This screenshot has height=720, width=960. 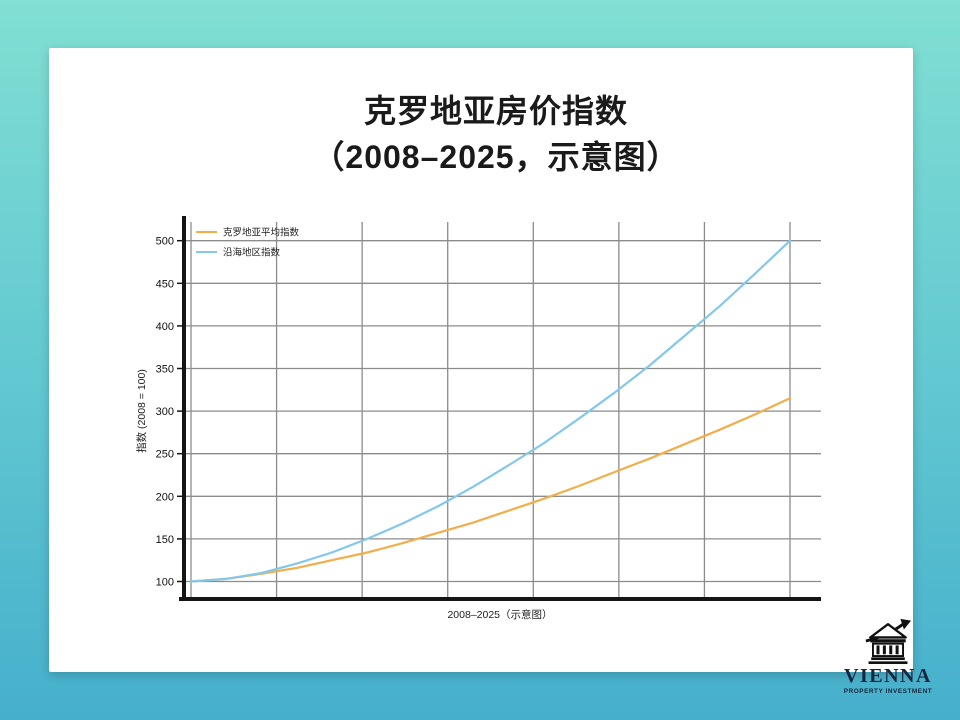 What do you see at coordinates (252, 253) in the screenshot?
I see `legend-label: 沿海地区指数` at bounding box center [252, 253].